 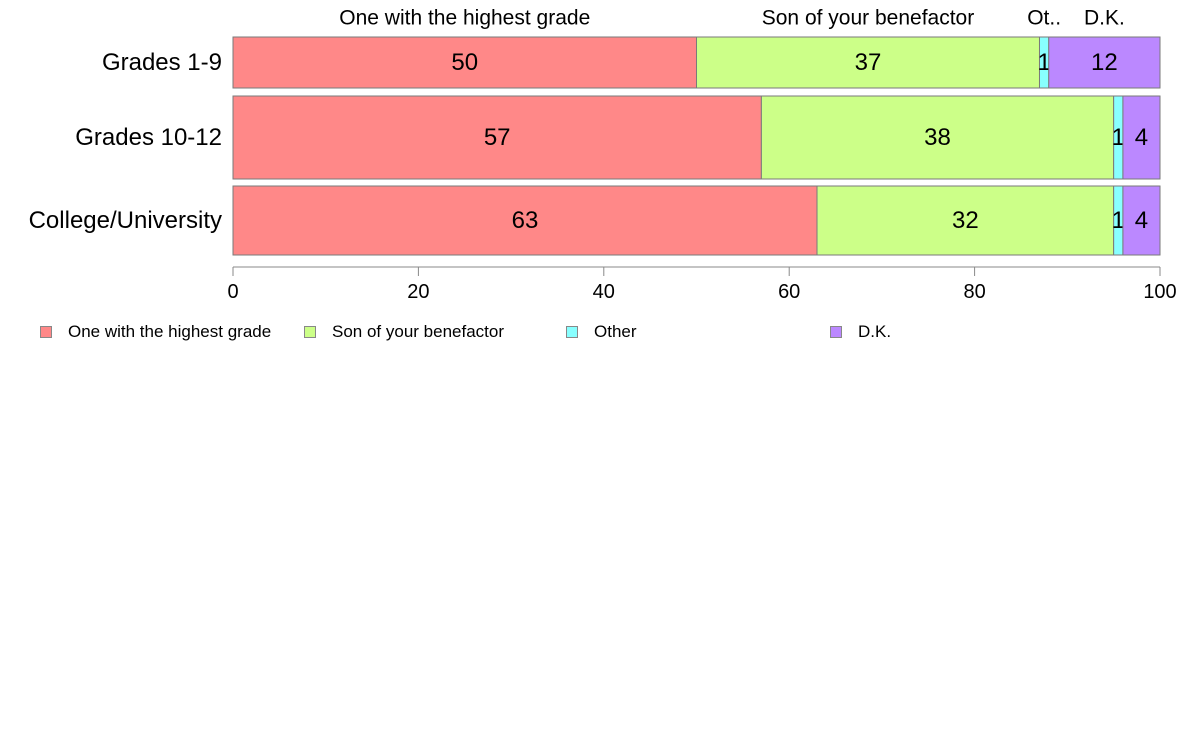 What do you see at coordinates (868, 18) in the screenshot?
I see `series-top-label: Son of your benefactor` at bounding box center [868, 18].